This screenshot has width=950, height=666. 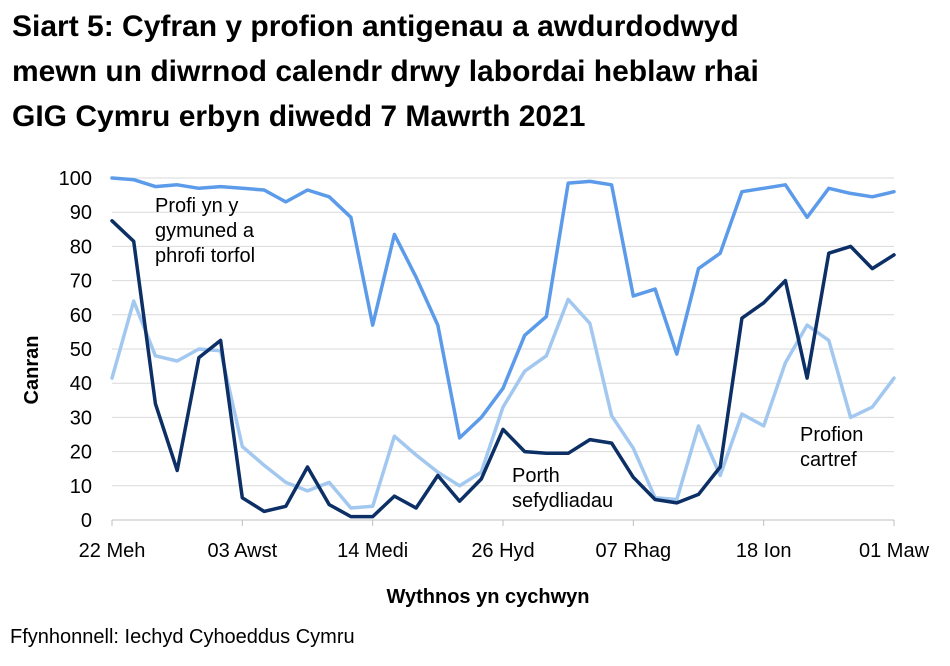 I want to click on y-tick-label: 50, so click(x=81, y=350).